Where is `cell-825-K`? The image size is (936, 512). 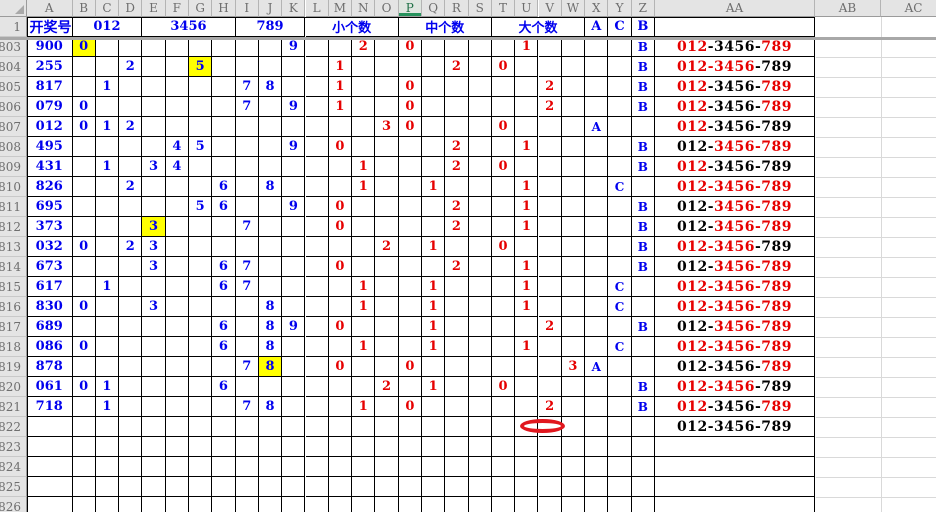
cell-825-K is located at coordinates (294, 487).